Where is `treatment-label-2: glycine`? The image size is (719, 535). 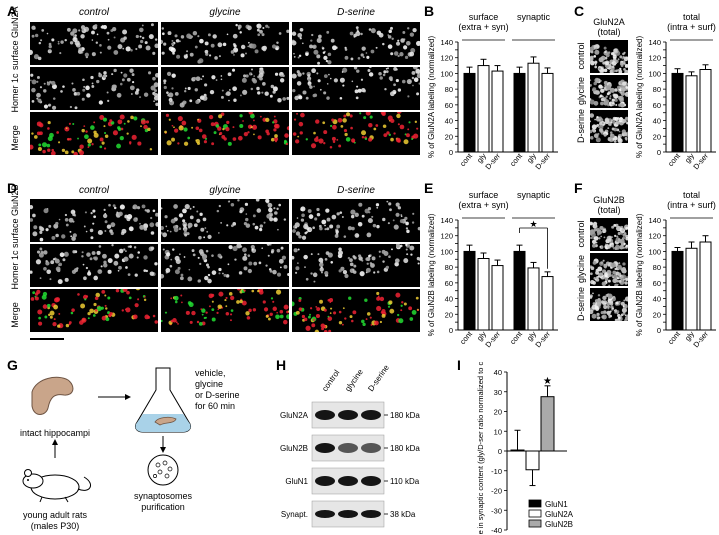 treatment-label-2: glycine is located at coordinates (209, 384).